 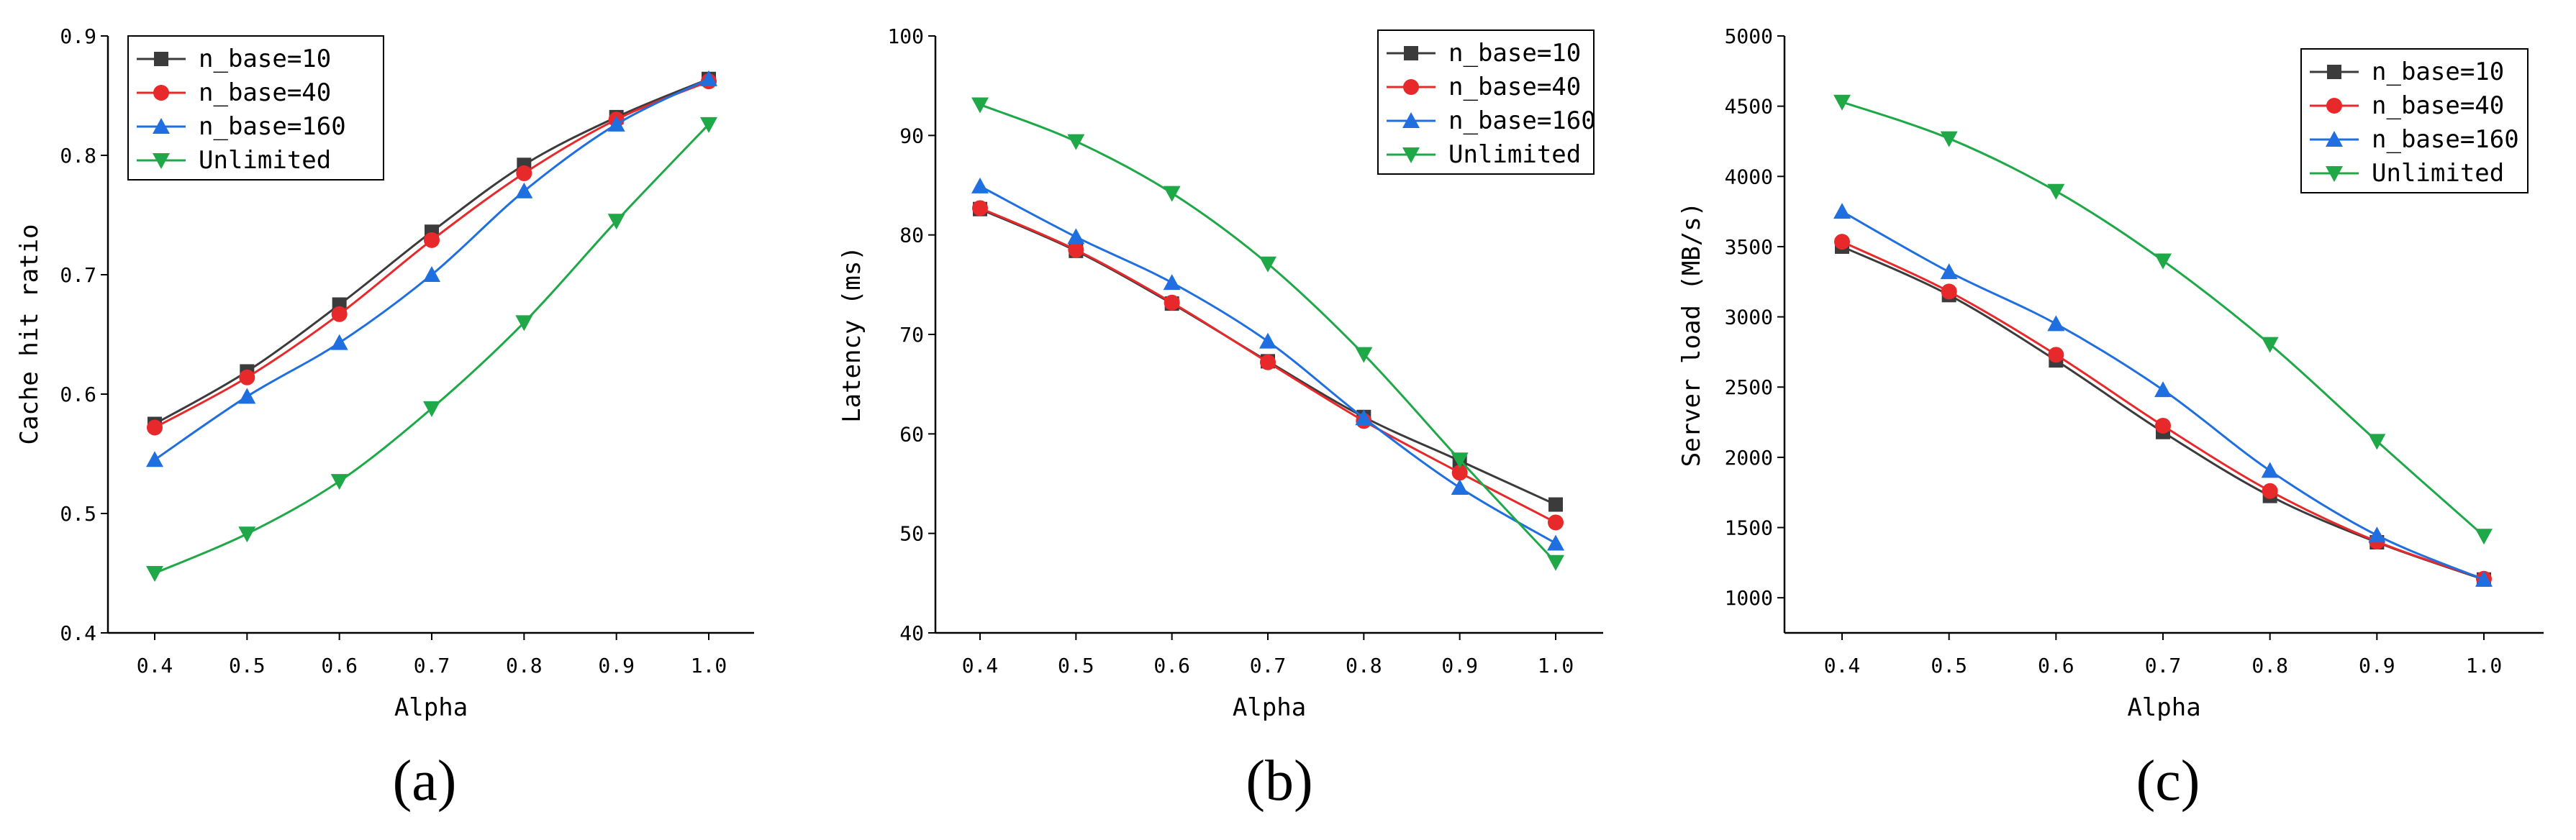 I want to click on y-tick-label: 0.4, so click(x=78, y=633).